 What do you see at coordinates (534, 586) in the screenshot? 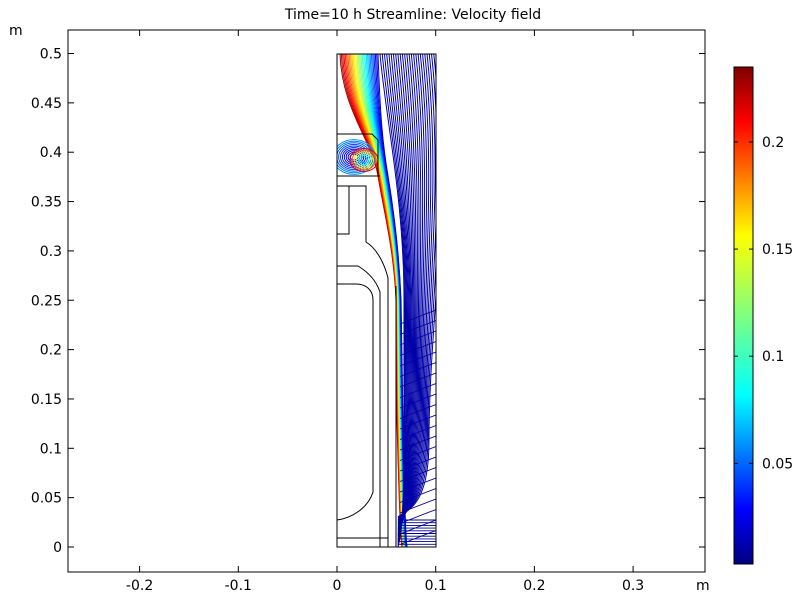
I see `x-tick-label: 0.2` at bounding box center [534, 586].